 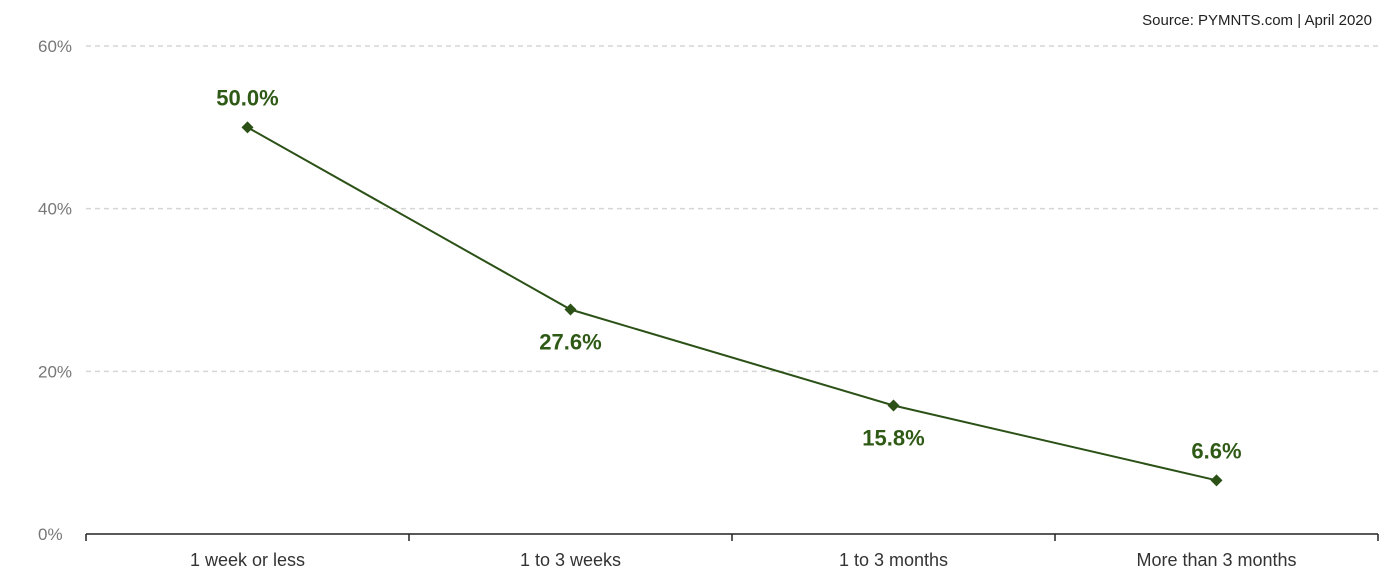 What do you see at coordinates (570, 342) in the screenshot?
I see `data-label: 27.6%` at bounding box center [570, 342].